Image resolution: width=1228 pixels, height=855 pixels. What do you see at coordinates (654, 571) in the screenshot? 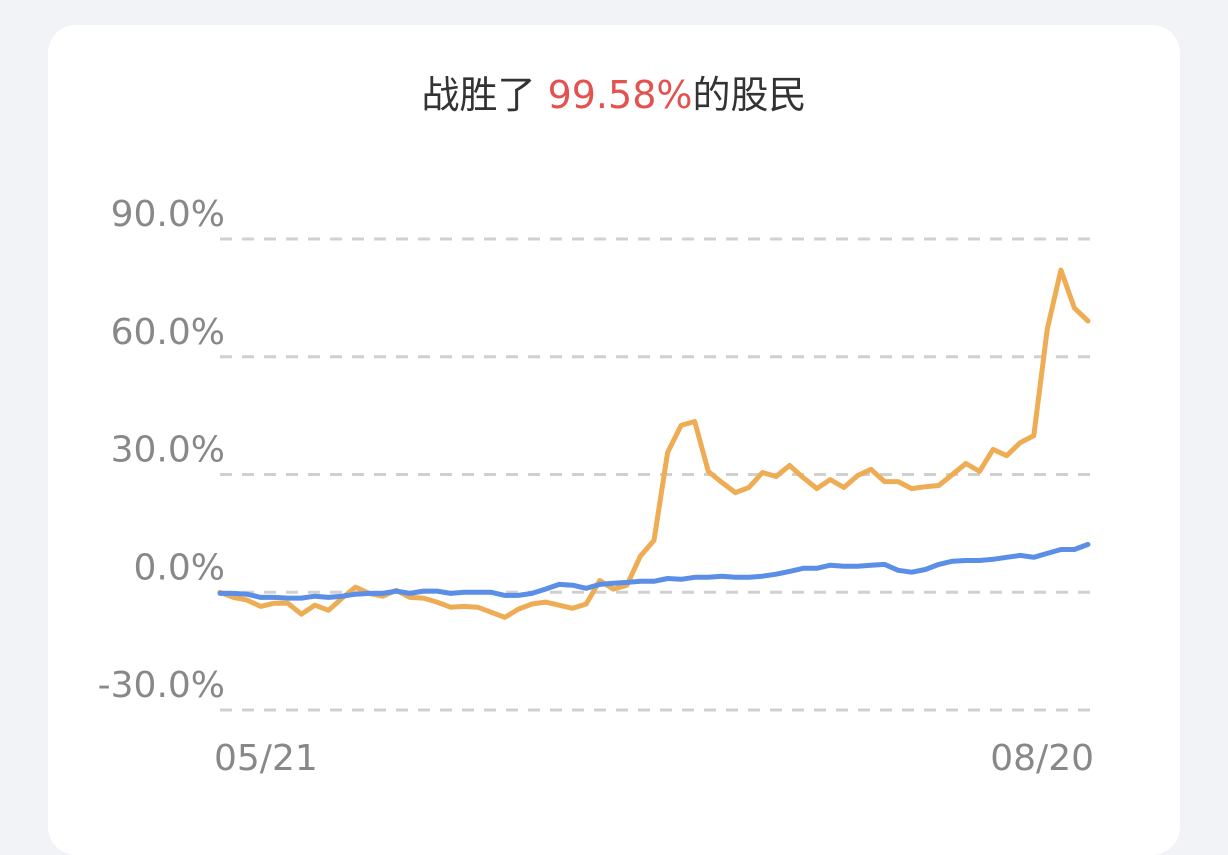
I see `line-series` at bounding box center [654, 571].